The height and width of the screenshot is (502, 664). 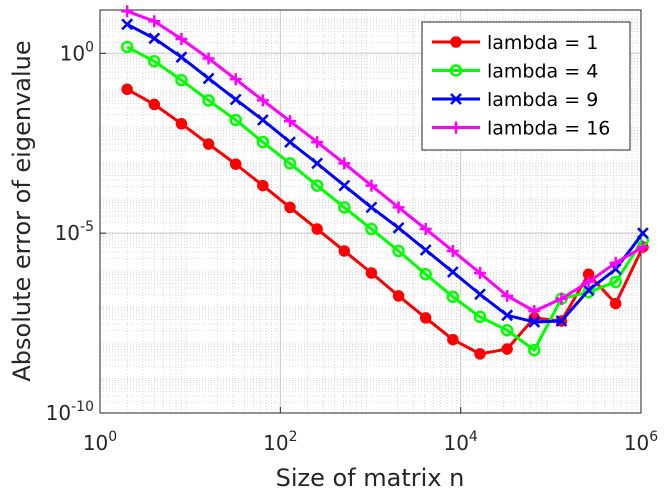 What do you see at coordinates (22, 210) in the screenshot?
I see `y-axis-label: Absolute error of eigenvalue` at bounding box center [22, 210].